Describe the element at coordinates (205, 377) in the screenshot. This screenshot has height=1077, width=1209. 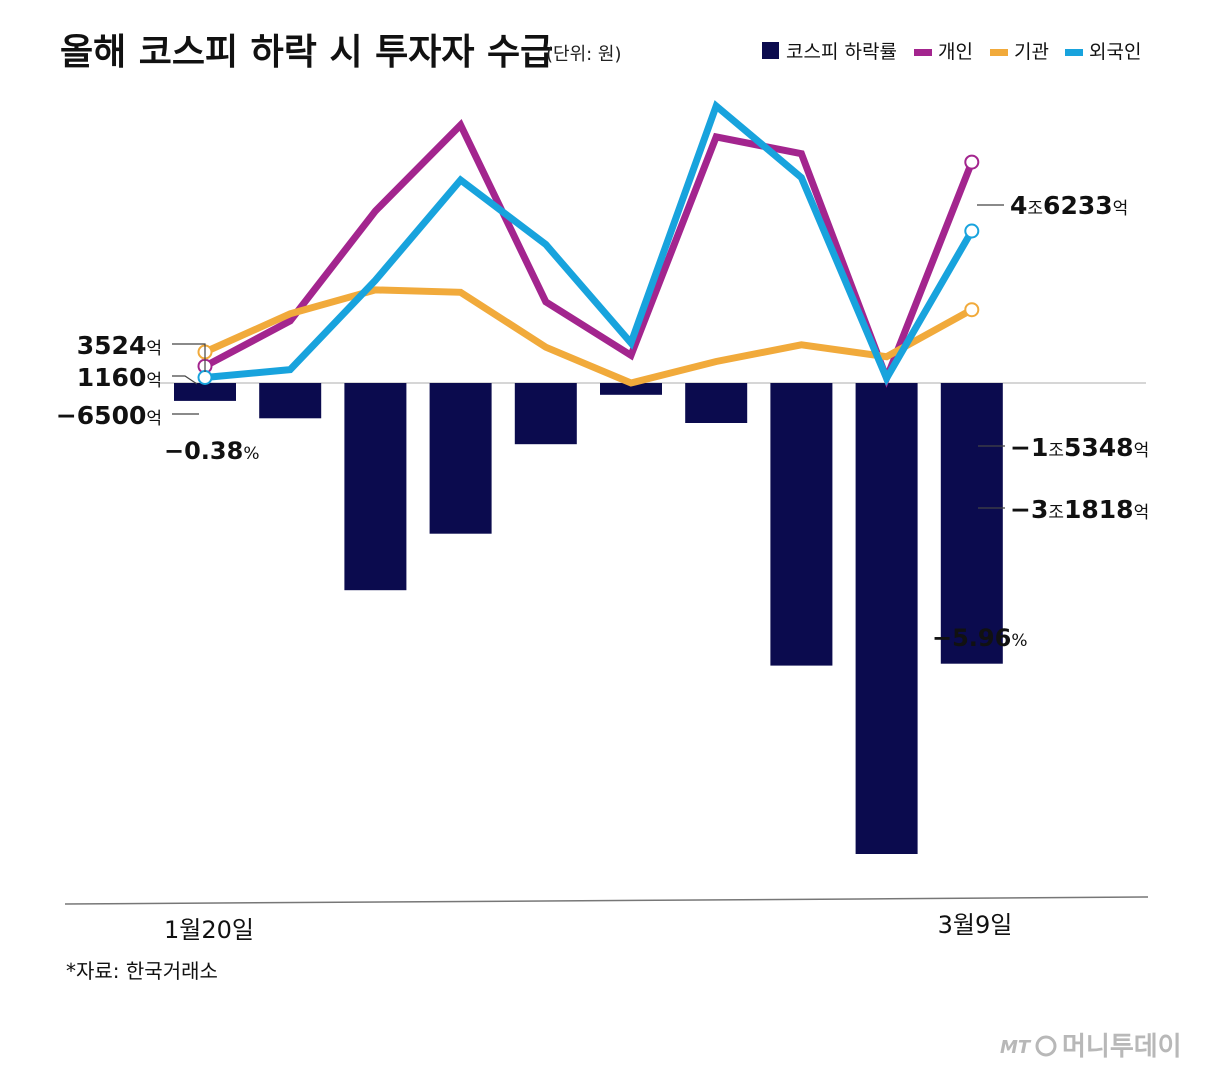
I see `marker-foreign-start` at that location.